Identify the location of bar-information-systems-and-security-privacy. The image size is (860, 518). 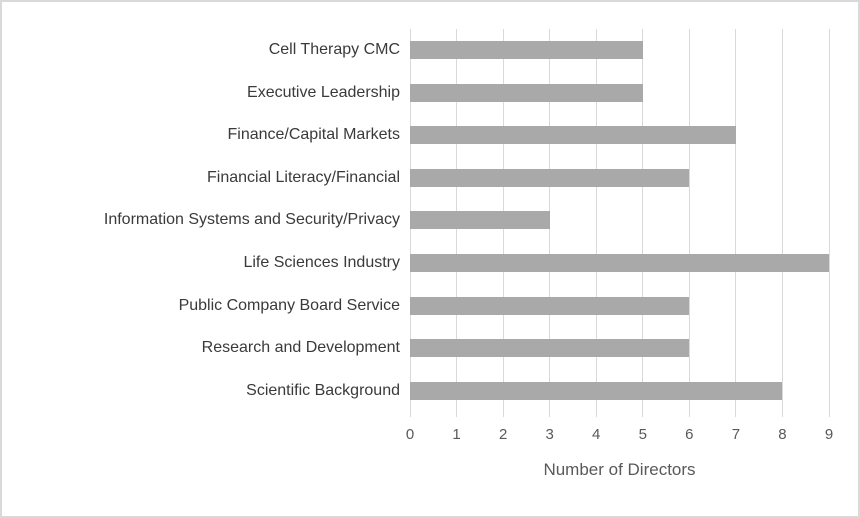
(480, 220).